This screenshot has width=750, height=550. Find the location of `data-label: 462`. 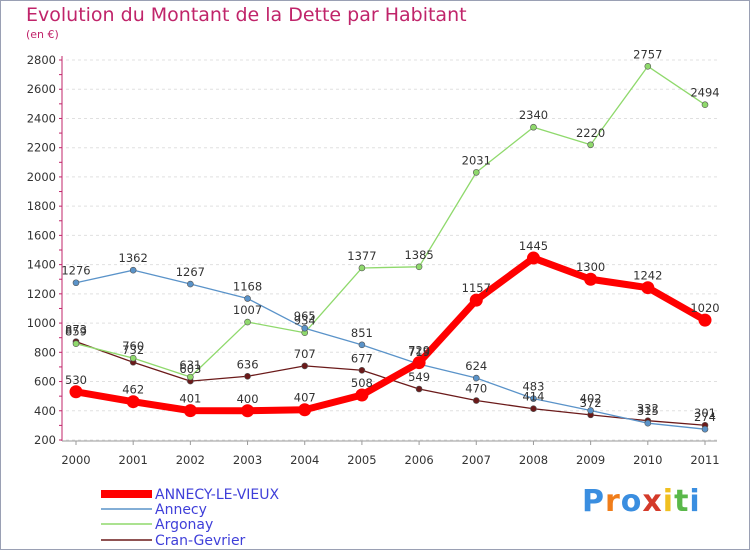

data-label: 462 is located at coordinates (133, 390).